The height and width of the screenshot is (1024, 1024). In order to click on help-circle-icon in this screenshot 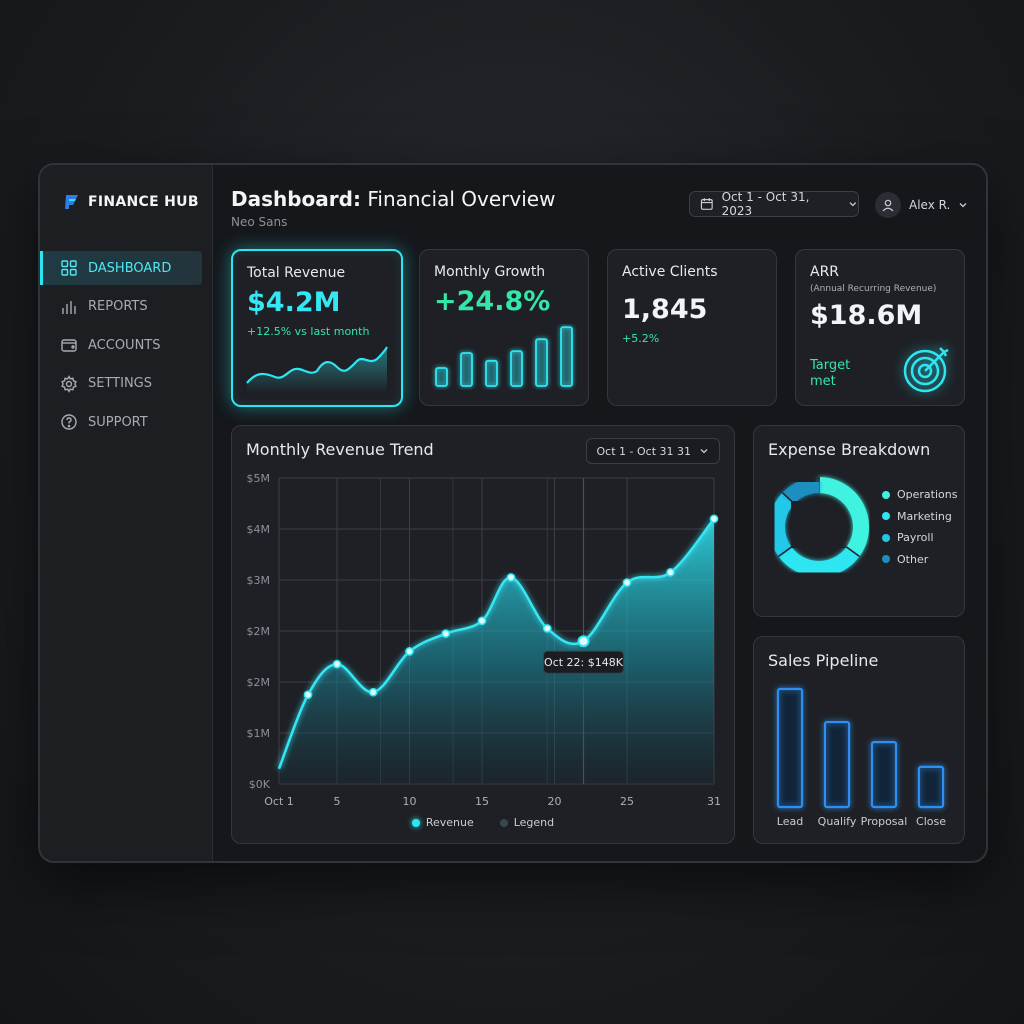, I will do `click(69, 422)`.